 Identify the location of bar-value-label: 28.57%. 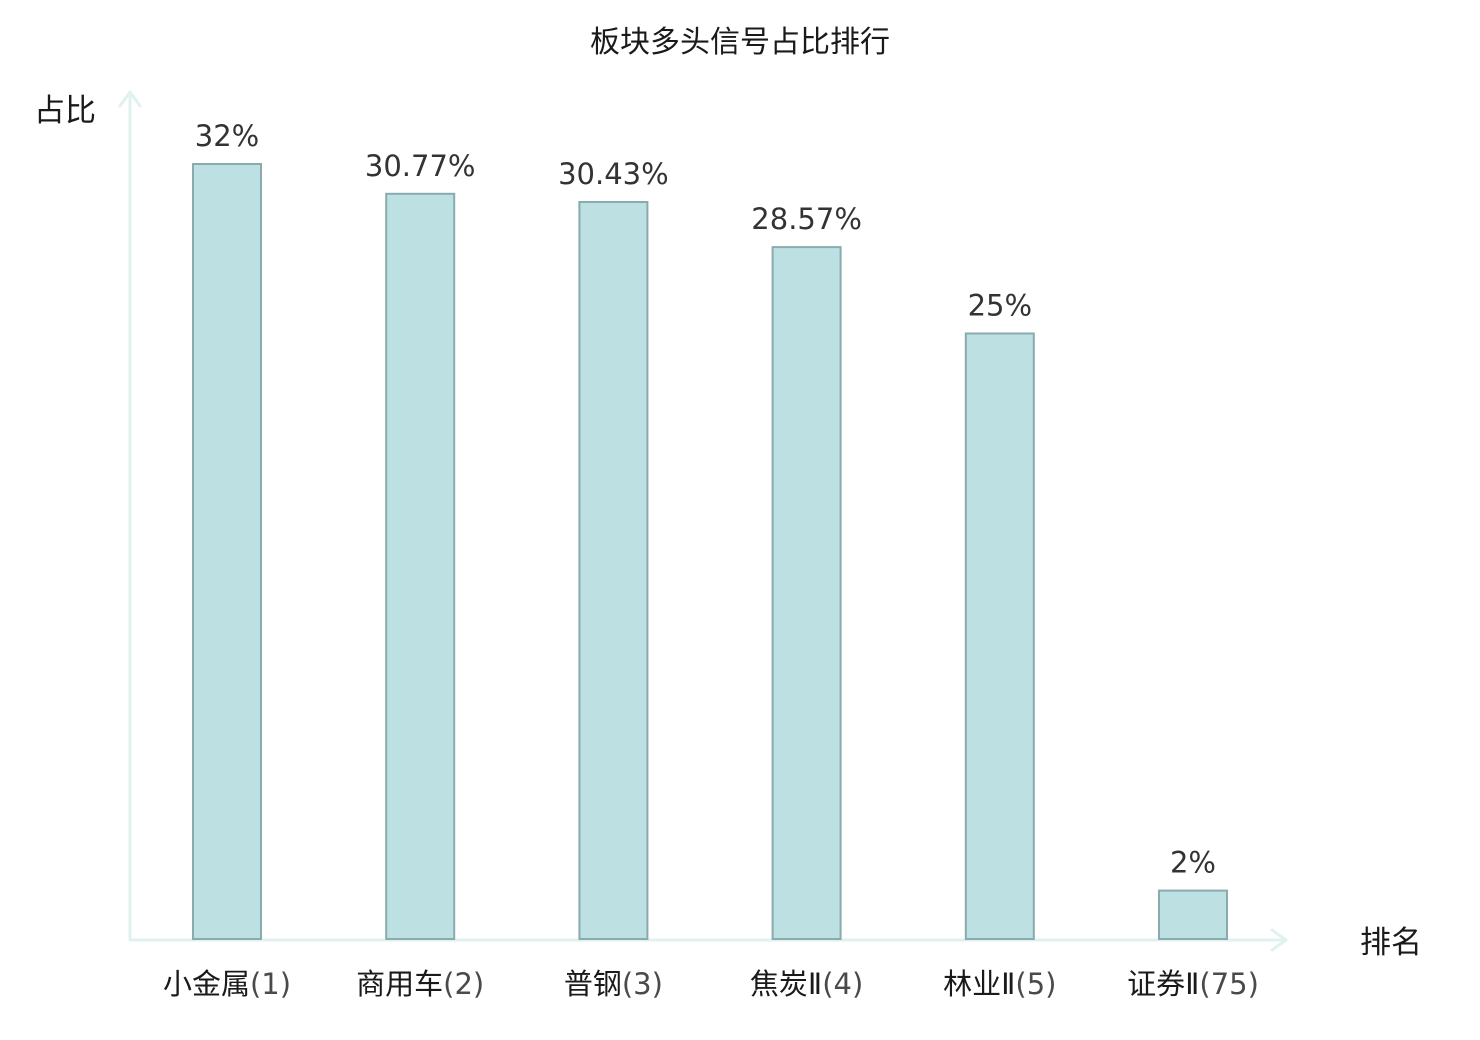
(806, 219).